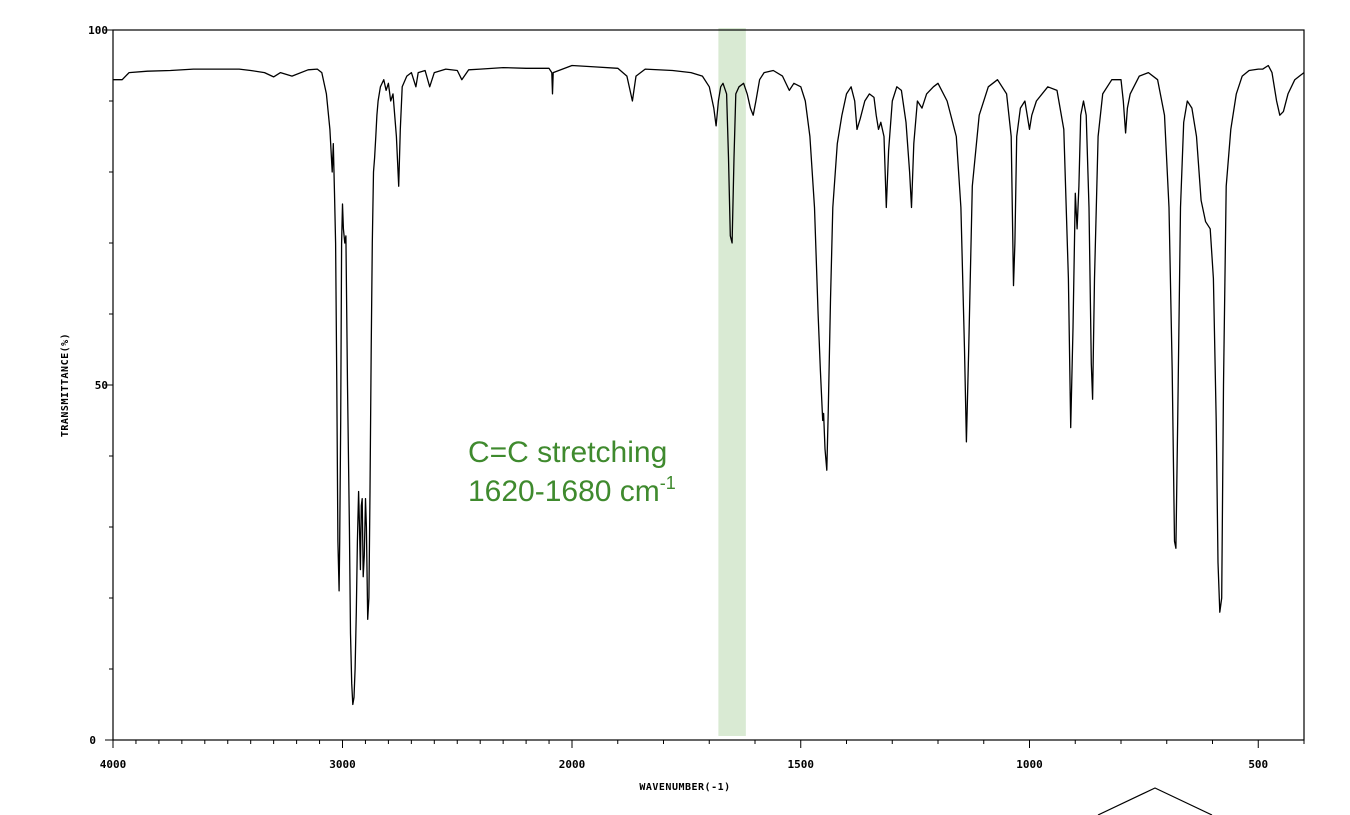 This screenshot has width=1350, height=815. What do you see at coordinates (1258, 764) in the screenshot?
I see `x-tick-label-500: 500` at bounding box center [1258, 764].